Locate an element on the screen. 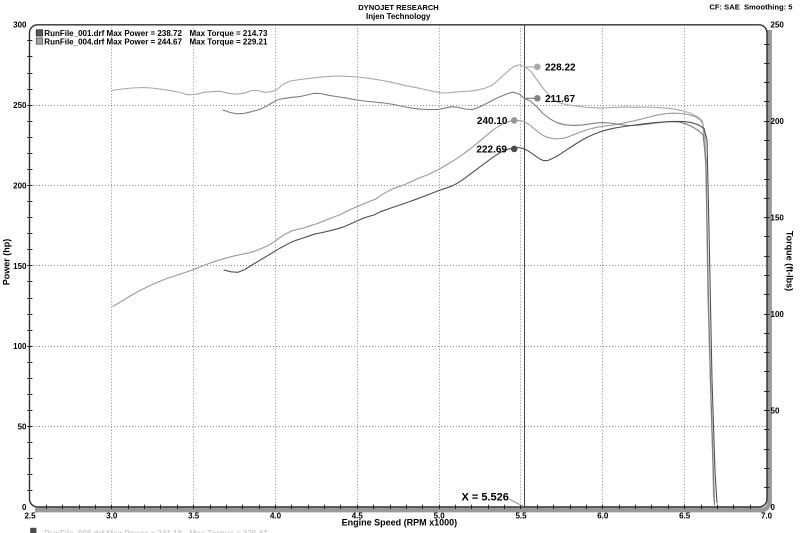  svg-text: X = 5.526 is located at coordinates (485, 498).